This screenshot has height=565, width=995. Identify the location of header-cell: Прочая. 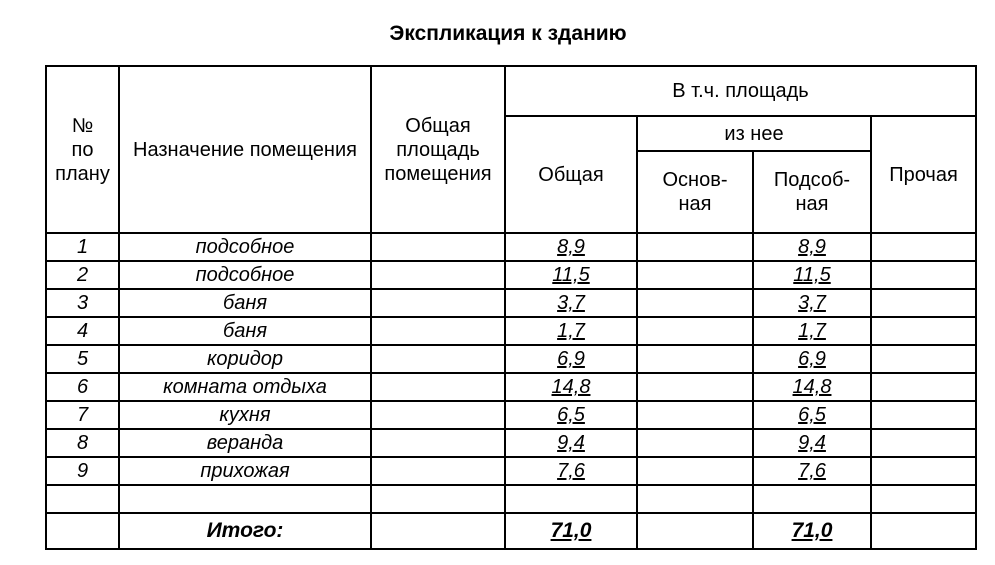
(923, 174).